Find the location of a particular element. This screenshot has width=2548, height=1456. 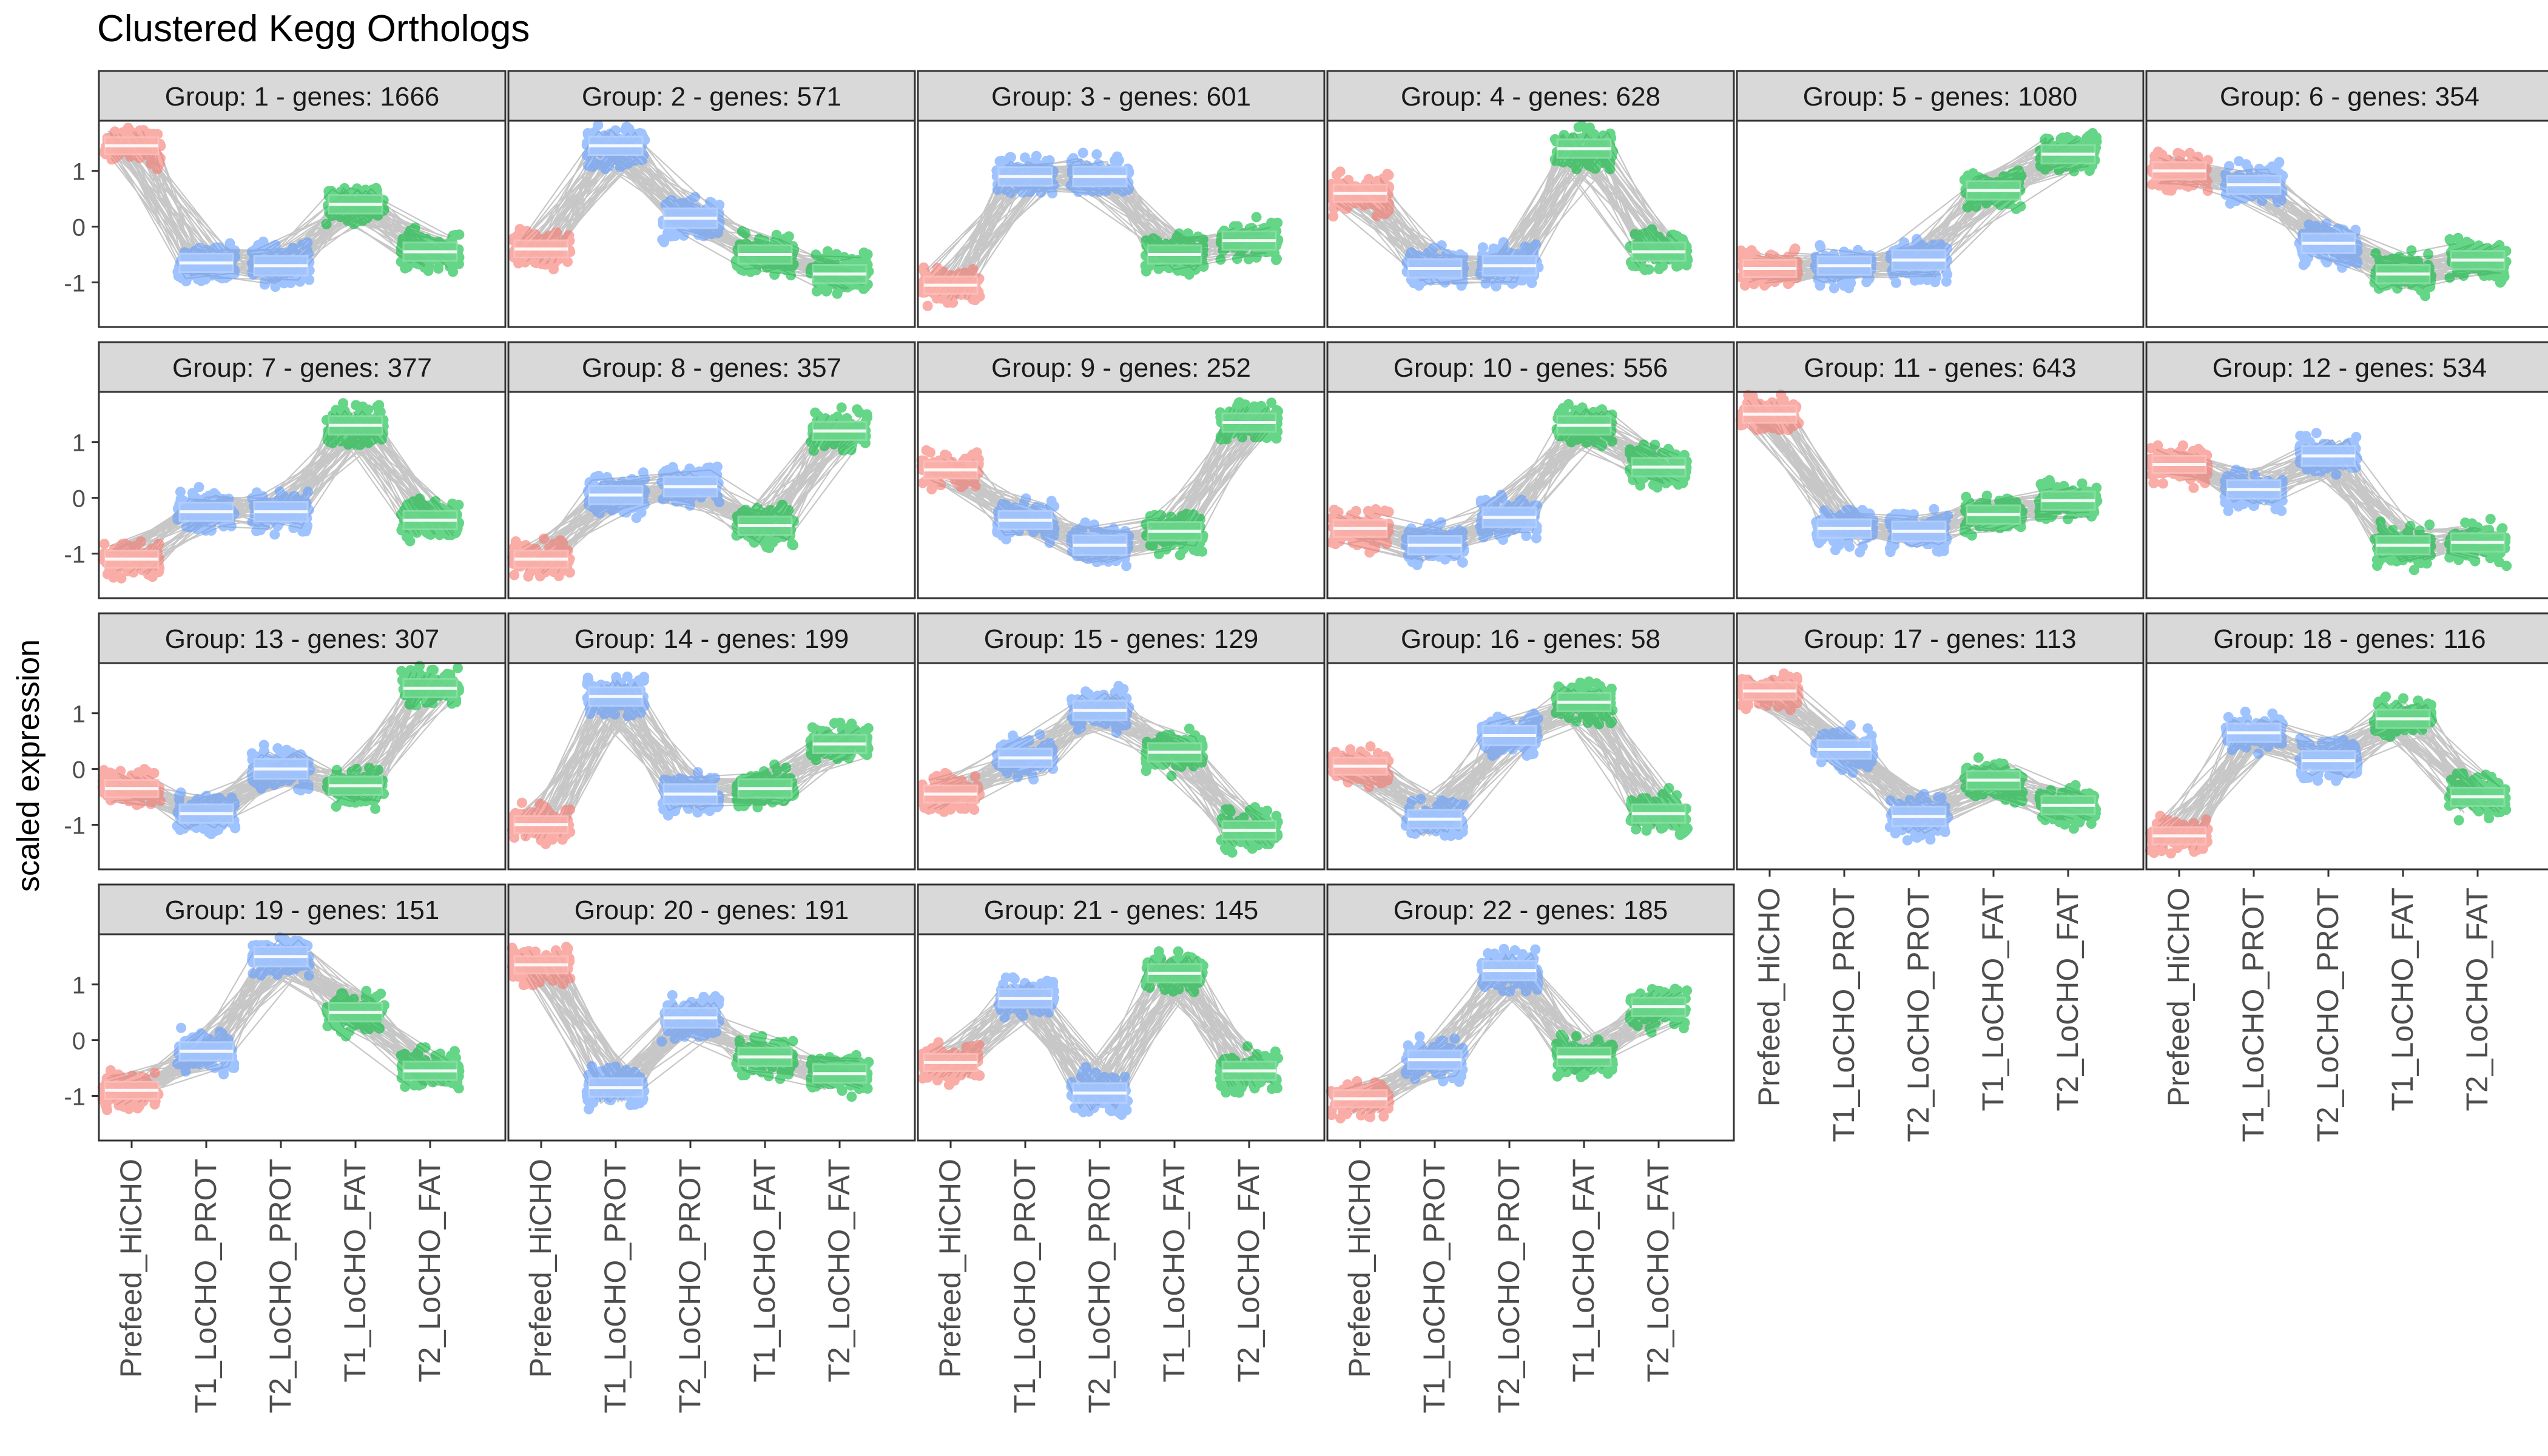

facet-label: Group: 7 - genes: 377 is located at coordinates (302, 368).